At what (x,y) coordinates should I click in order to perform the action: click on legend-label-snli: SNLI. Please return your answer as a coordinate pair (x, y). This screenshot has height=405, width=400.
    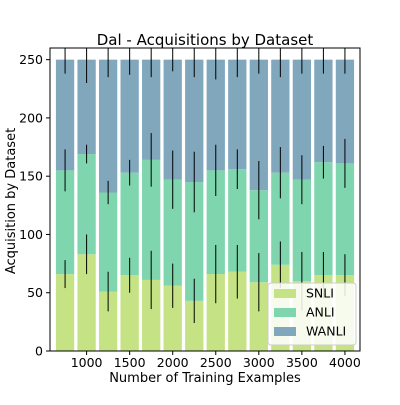
    Looking at the image, I should click on (320, 293).